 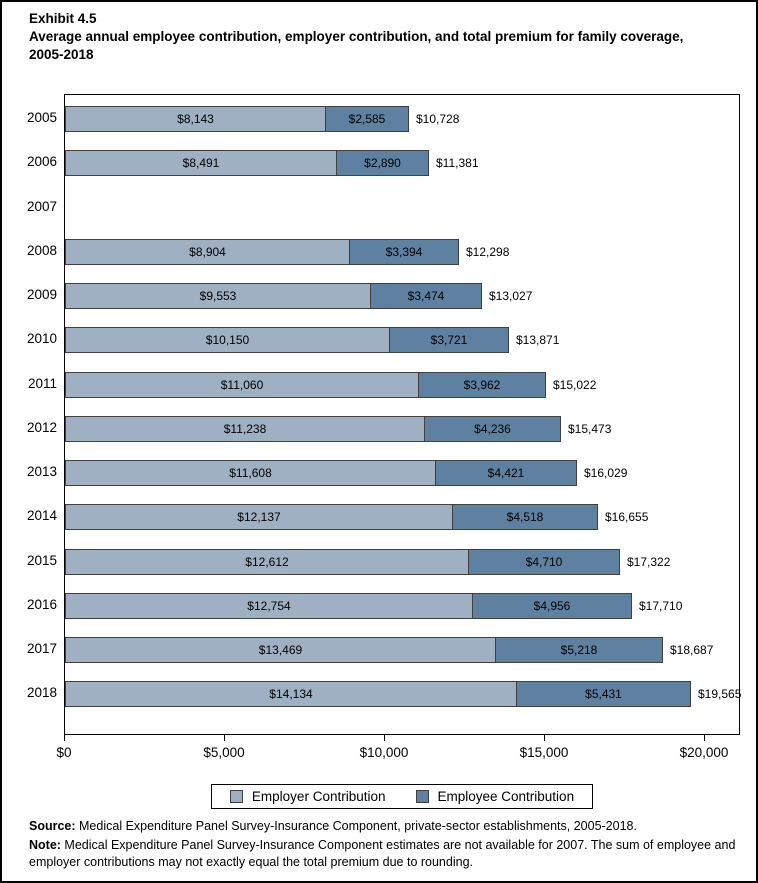 I want to click on total-label: $16,655, so click(x=627, y=517).